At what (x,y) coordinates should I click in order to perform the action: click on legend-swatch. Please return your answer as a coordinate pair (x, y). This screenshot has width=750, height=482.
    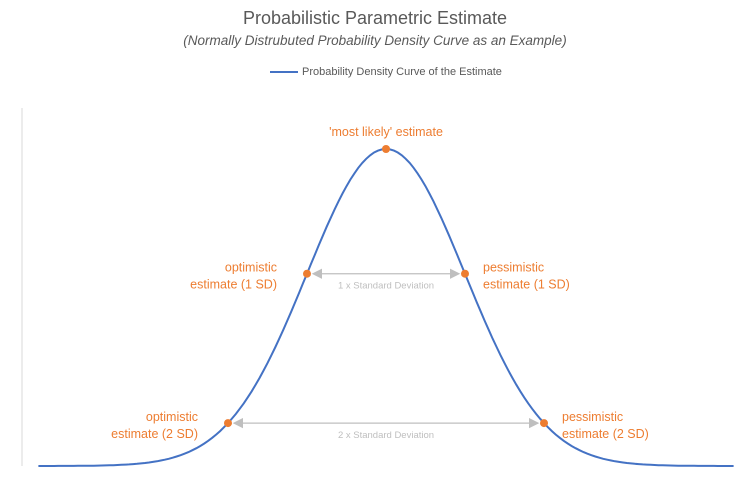
    Looking at the image, I should click on (284, 72).